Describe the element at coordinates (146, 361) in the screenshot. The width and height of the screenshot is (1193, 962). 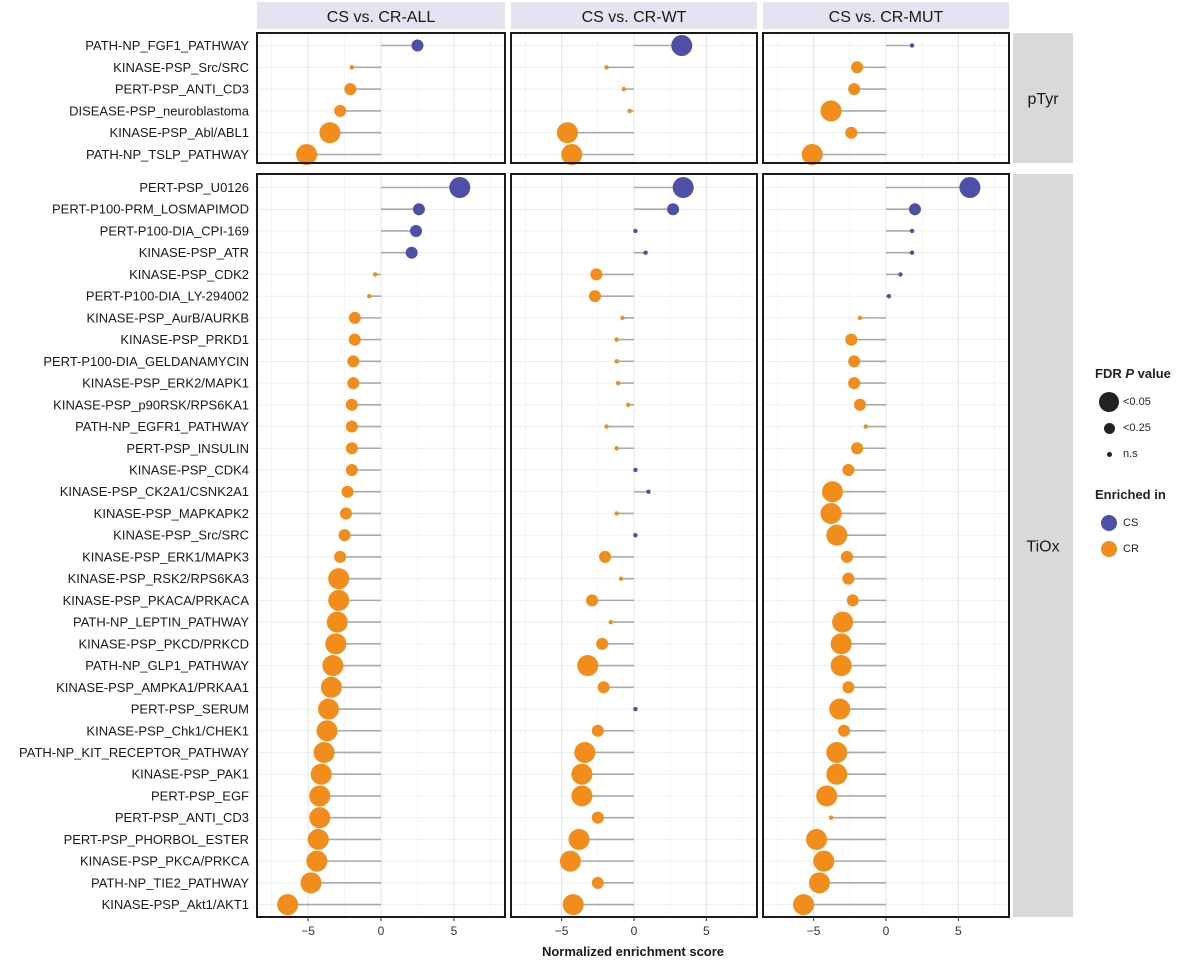
I see `category-label: PERT-P100-DIA_GELDANAMYCIN` at that location.